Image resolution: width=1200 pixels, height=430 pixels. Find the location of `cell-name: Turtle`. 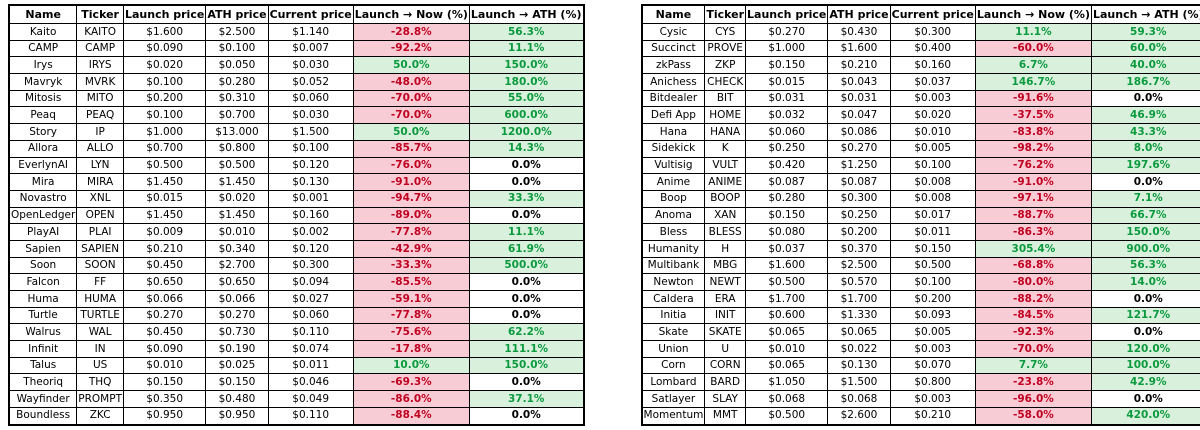

cell-name: Turtle is located at coordinates (43, 315).